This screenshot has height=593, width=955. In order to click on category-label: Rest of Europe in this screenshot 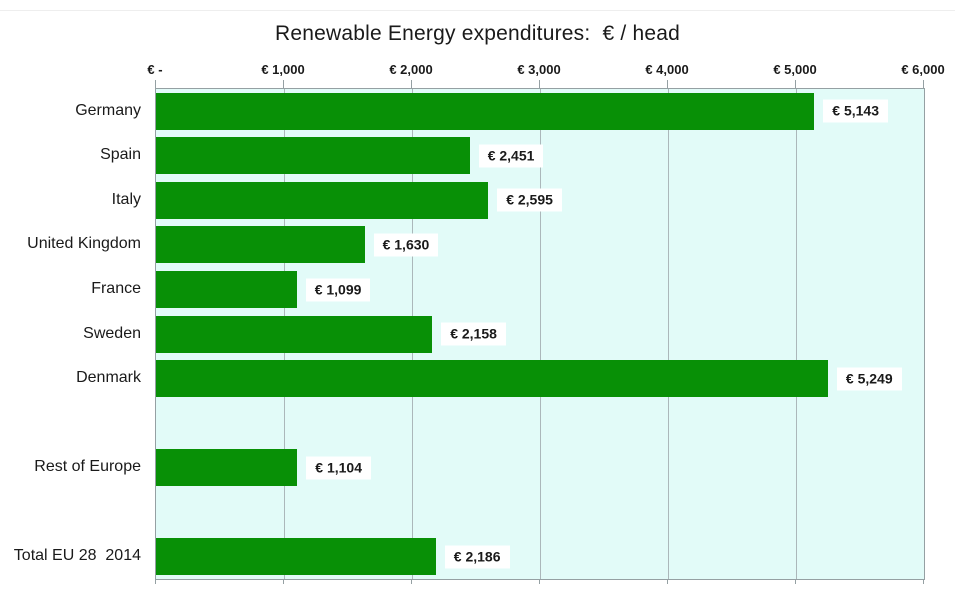, I will do `click(87, 467)`.